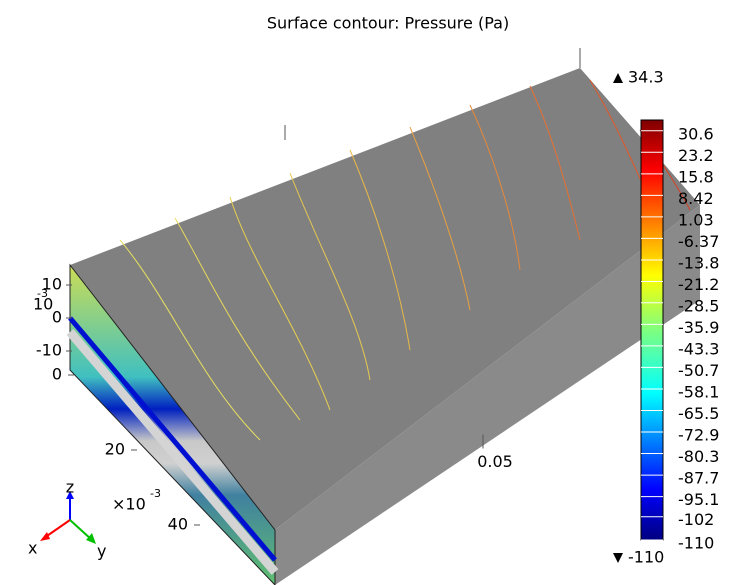 This screenshot has height=585, width=730. What do you see at coordinates (698, 370) in the screenshot?
I see `colorbar-tick-label: -50.7` at bounding box center [698, 370].